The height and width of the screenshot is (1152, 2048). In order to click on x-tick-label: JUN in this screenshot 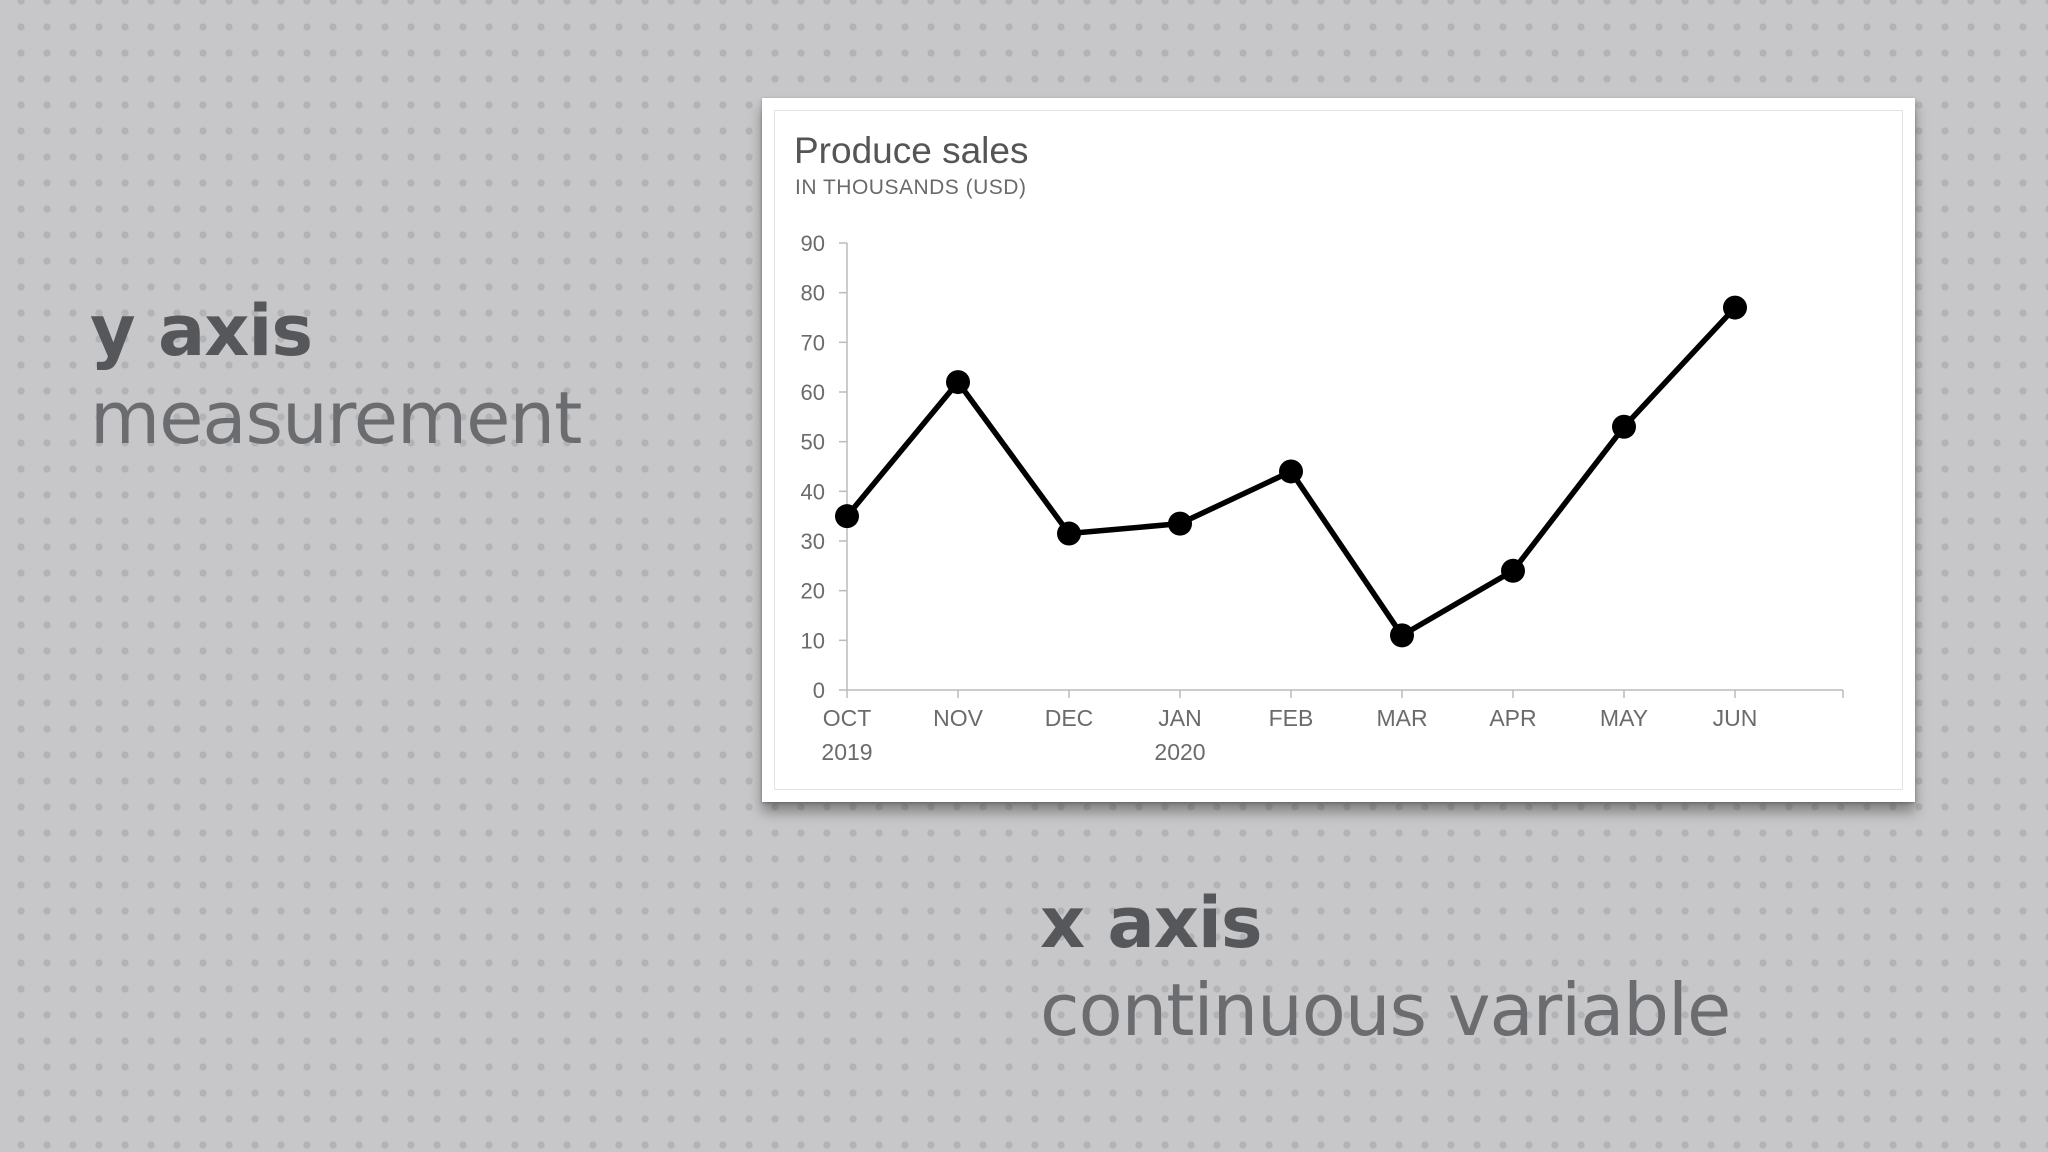, I will do `click(1735, 718)`.